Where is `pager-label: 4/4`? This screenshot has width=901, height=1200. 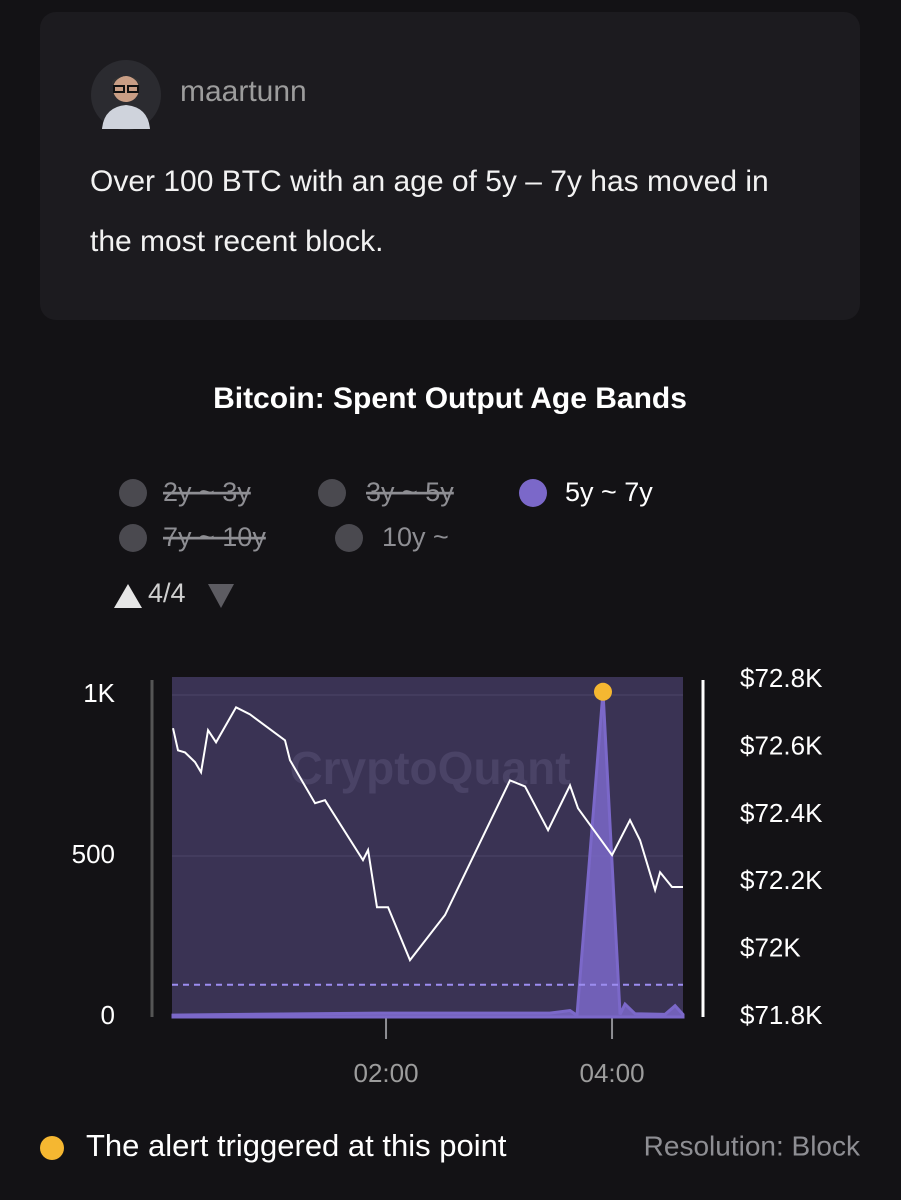 pager-label: 4/4 is located at coordinates (167, 593).